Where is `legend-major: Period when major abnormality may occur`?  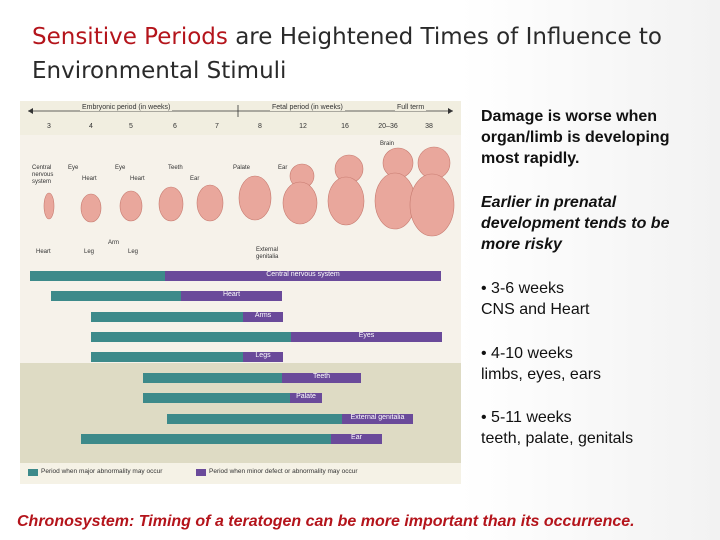
legend-major: Period when major abnormality may occur is located at coordinates (102, 471).